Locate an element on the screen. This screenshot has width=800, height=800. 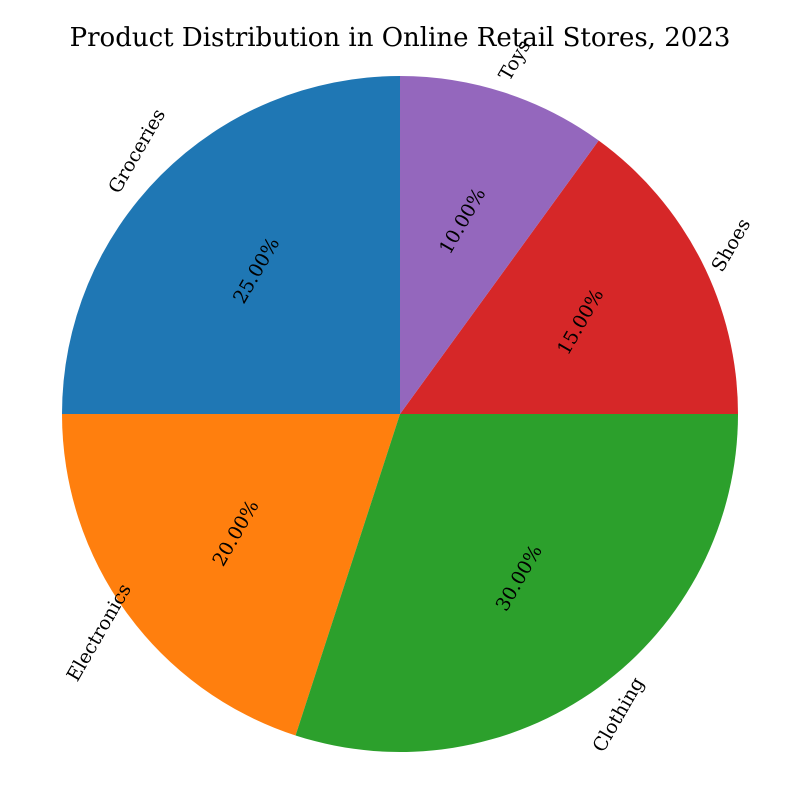
pie-slice-toys is located at coordinates (499, 245).